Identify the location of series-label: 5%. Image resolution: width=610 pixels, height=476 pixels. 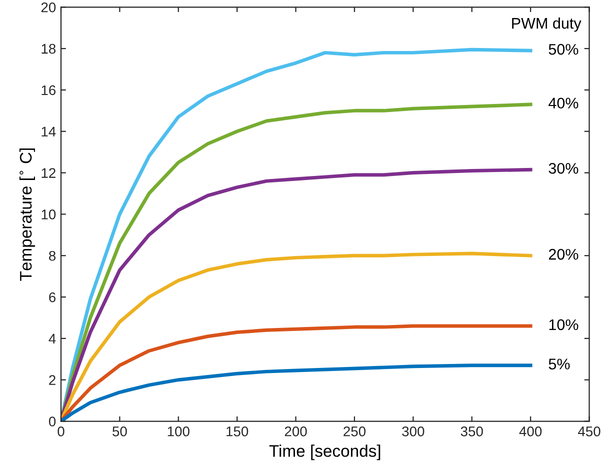
(559, 364).